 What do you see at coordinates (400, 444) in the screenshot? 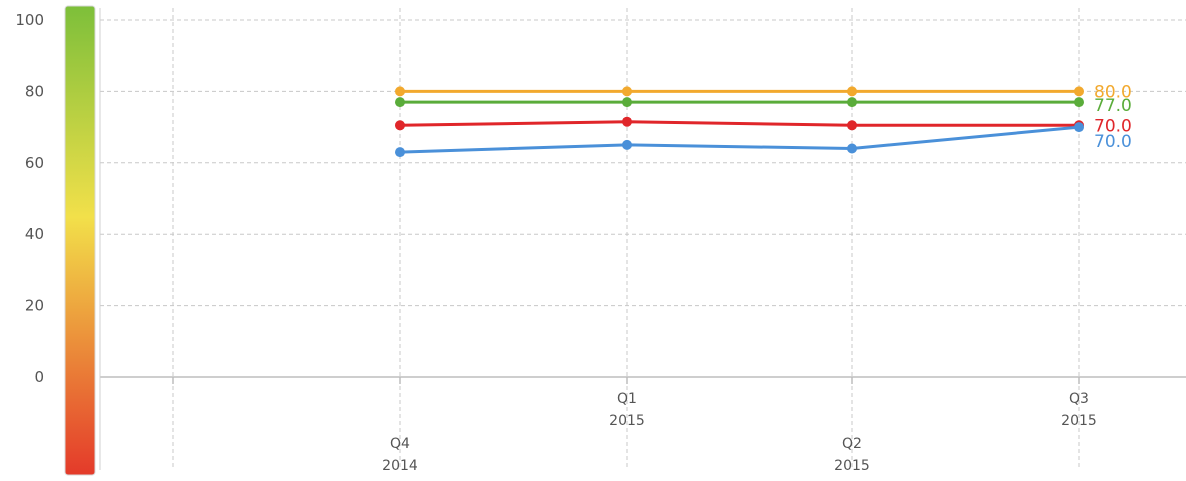
I see `x-tick-label-quarter: Q4` at bounding box center [400, 444].